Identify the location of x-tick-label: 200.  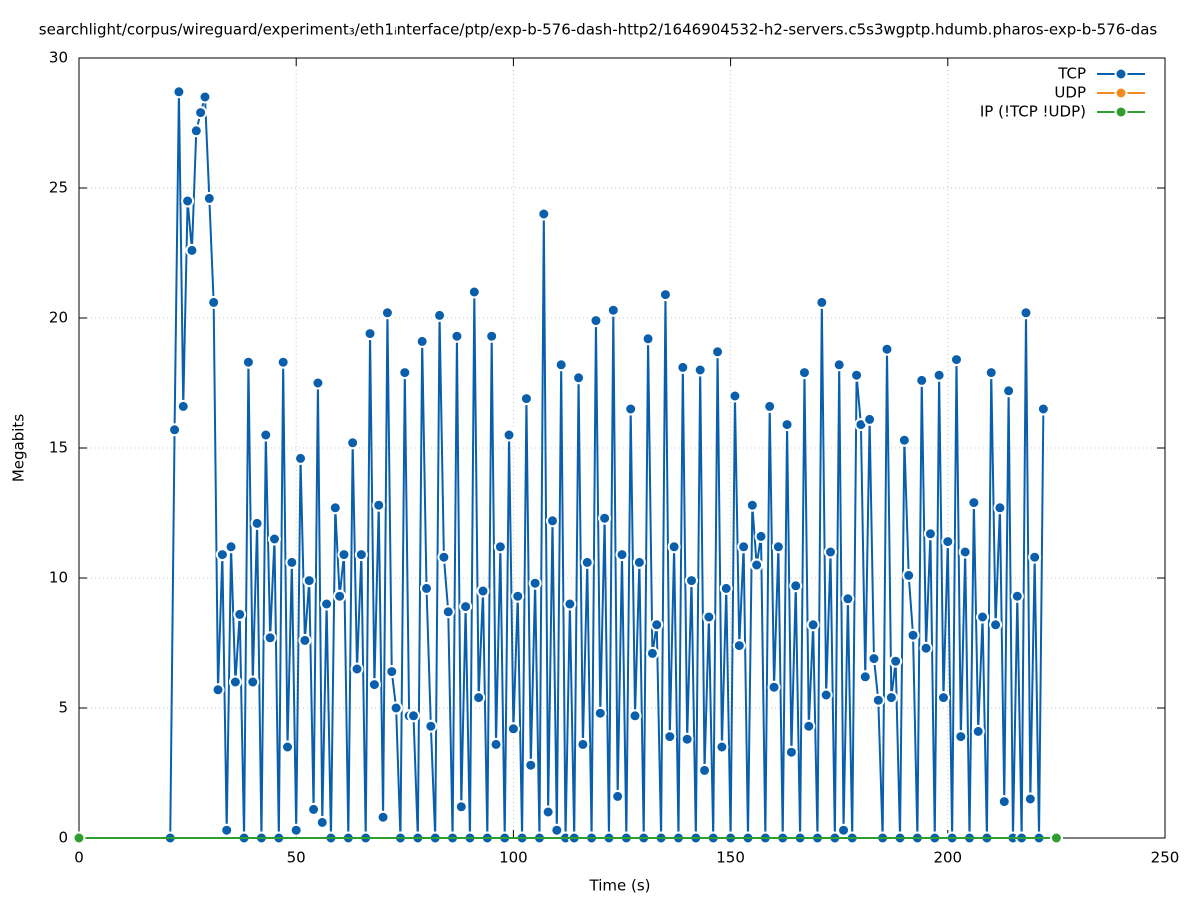
(947, 858).